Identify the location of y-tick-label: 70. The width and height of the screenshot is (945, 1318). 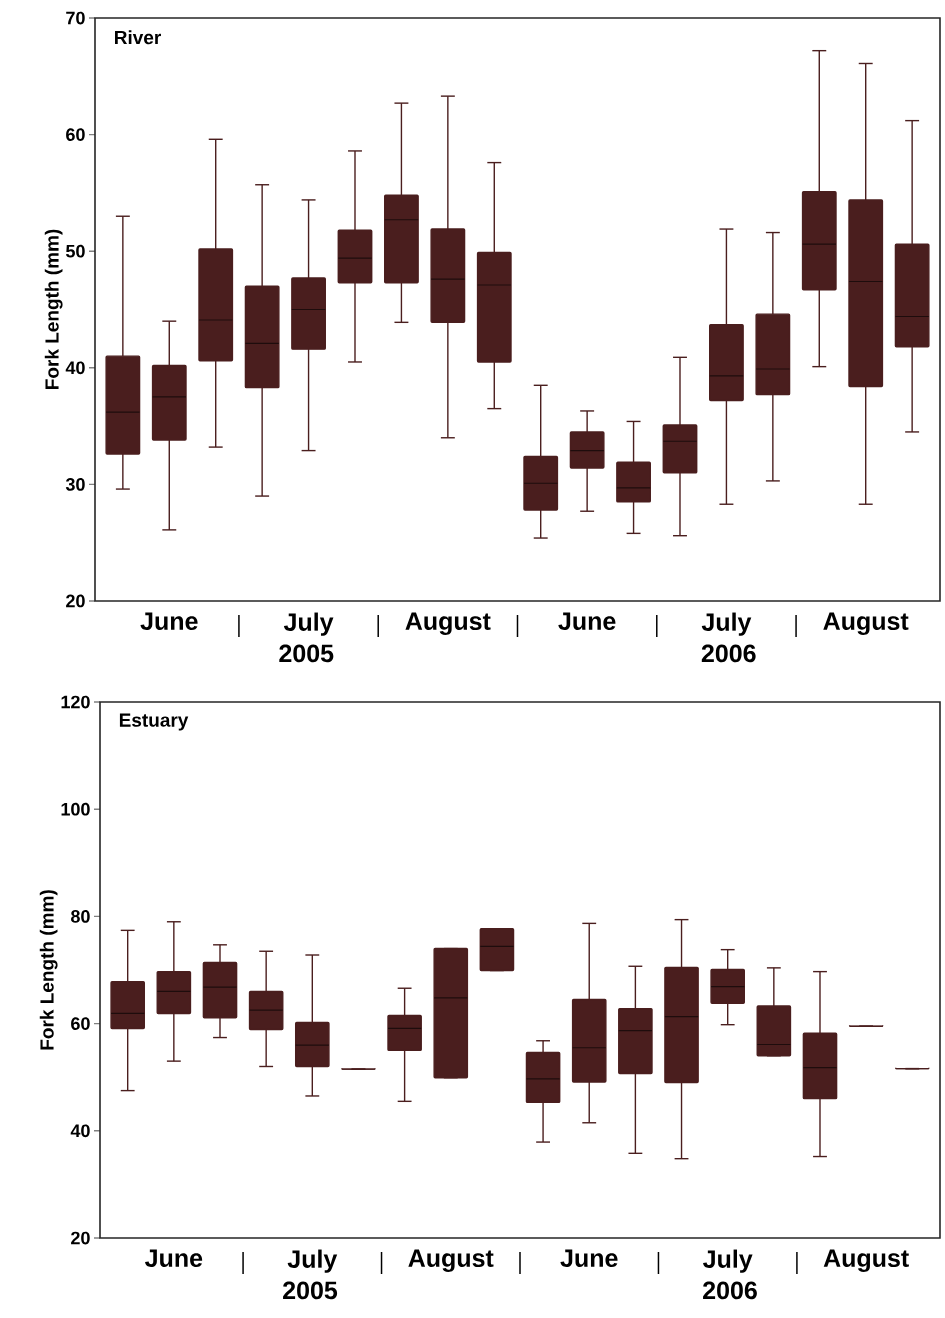
(75, 18).